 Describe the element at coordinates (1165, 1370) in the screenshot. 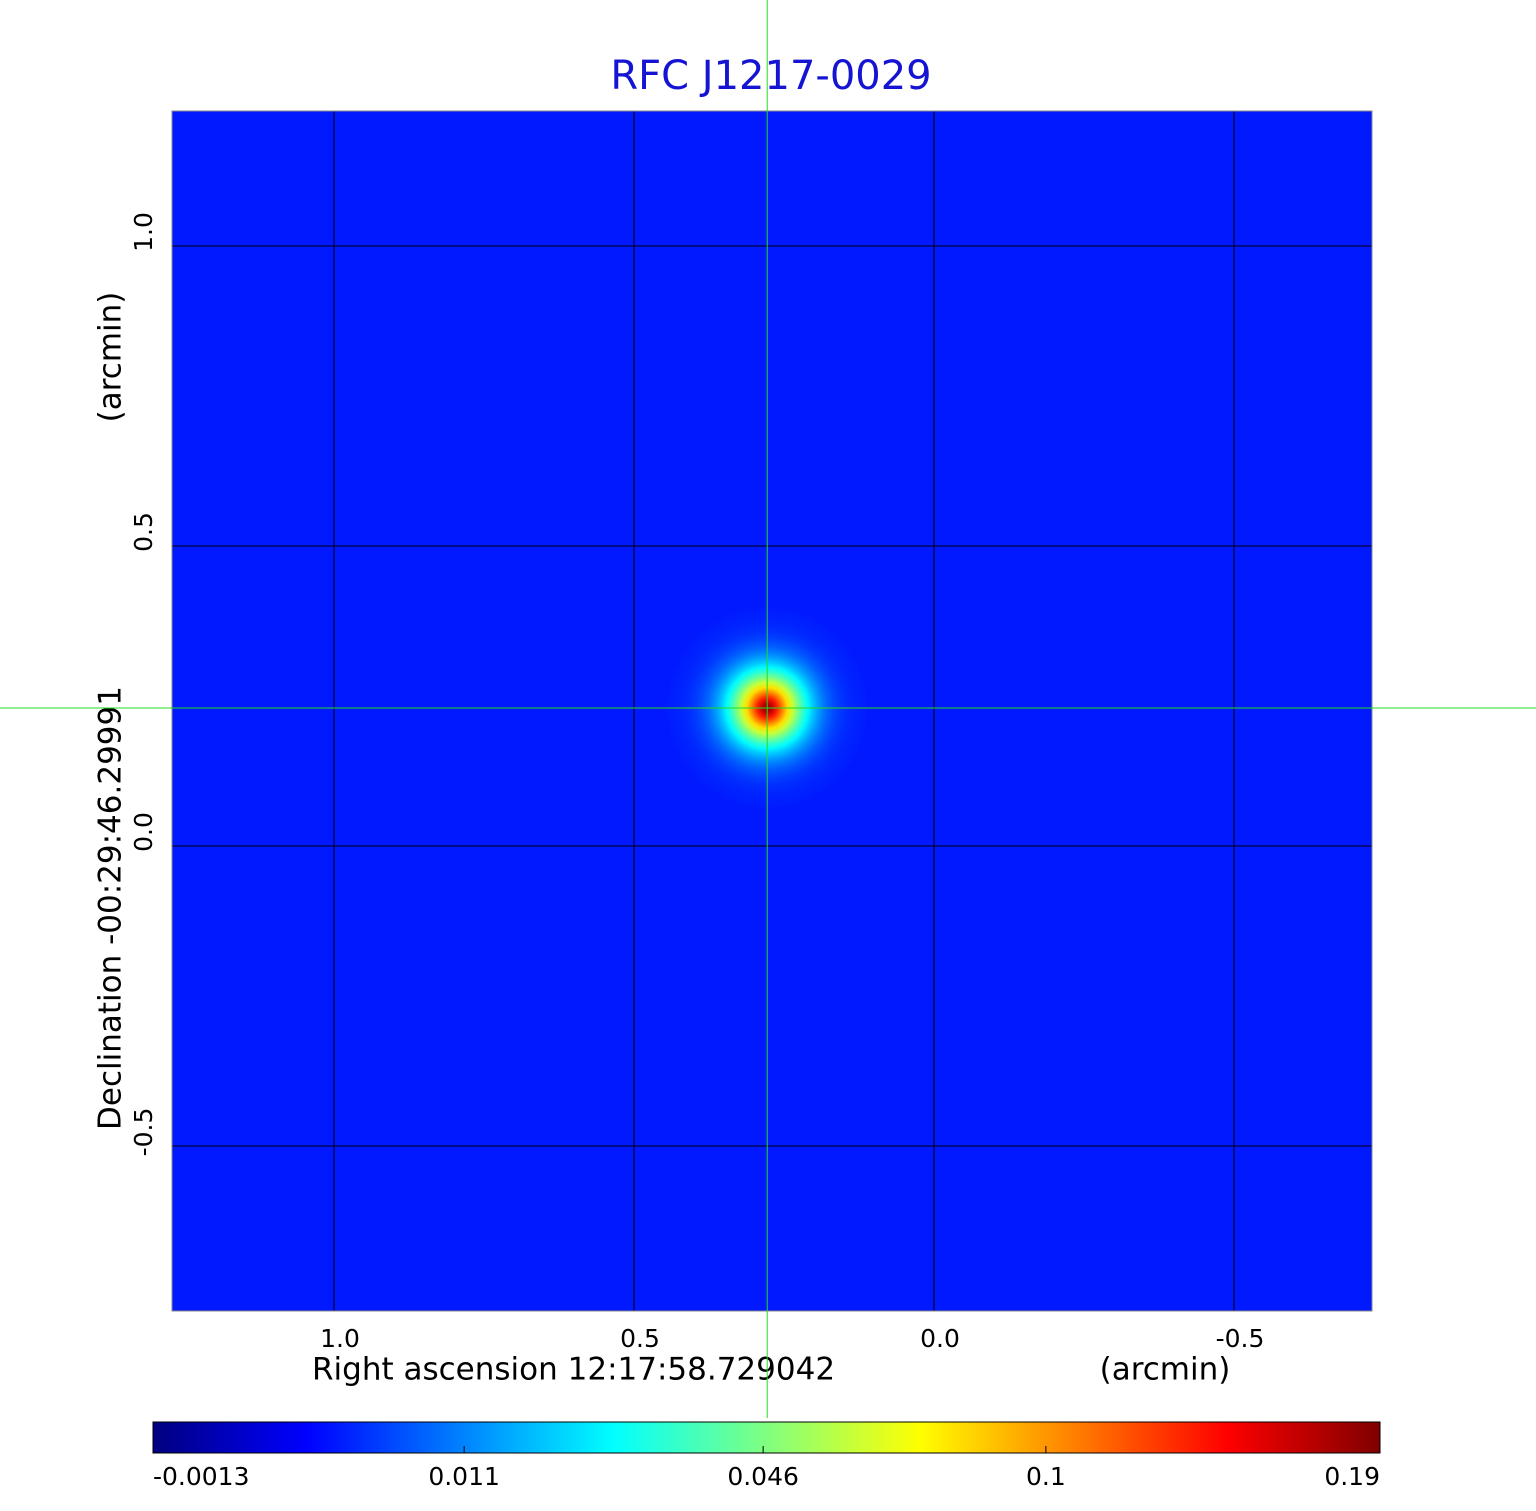

I see `x-axis-unit: (arcmin)` at that location.